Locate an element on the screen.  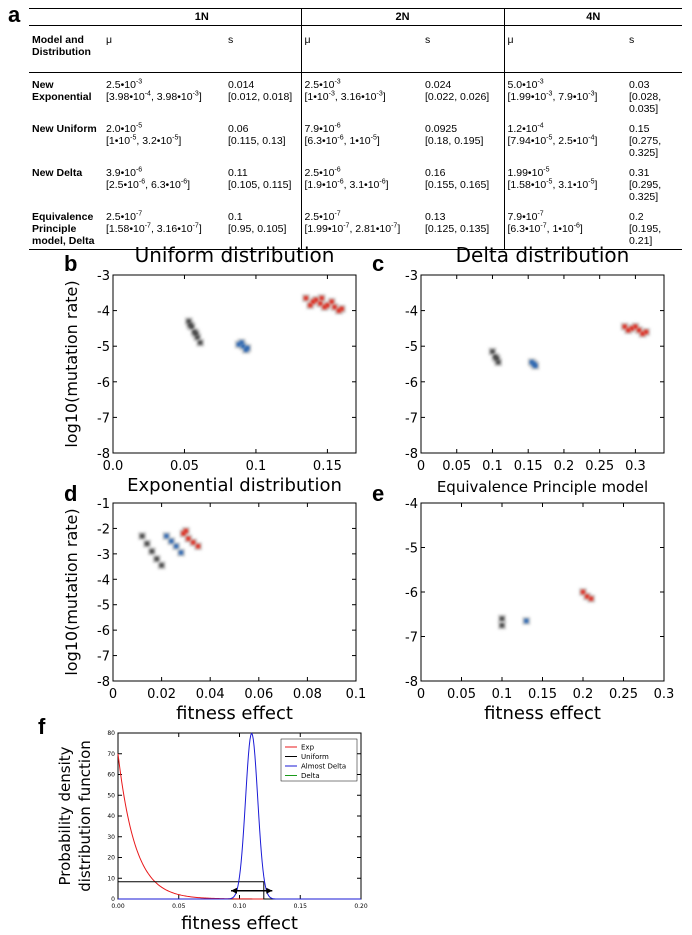
mu-confidence-interval: [7.94•10-5, 2.5•10-4] is located at coordinates (552, 141).